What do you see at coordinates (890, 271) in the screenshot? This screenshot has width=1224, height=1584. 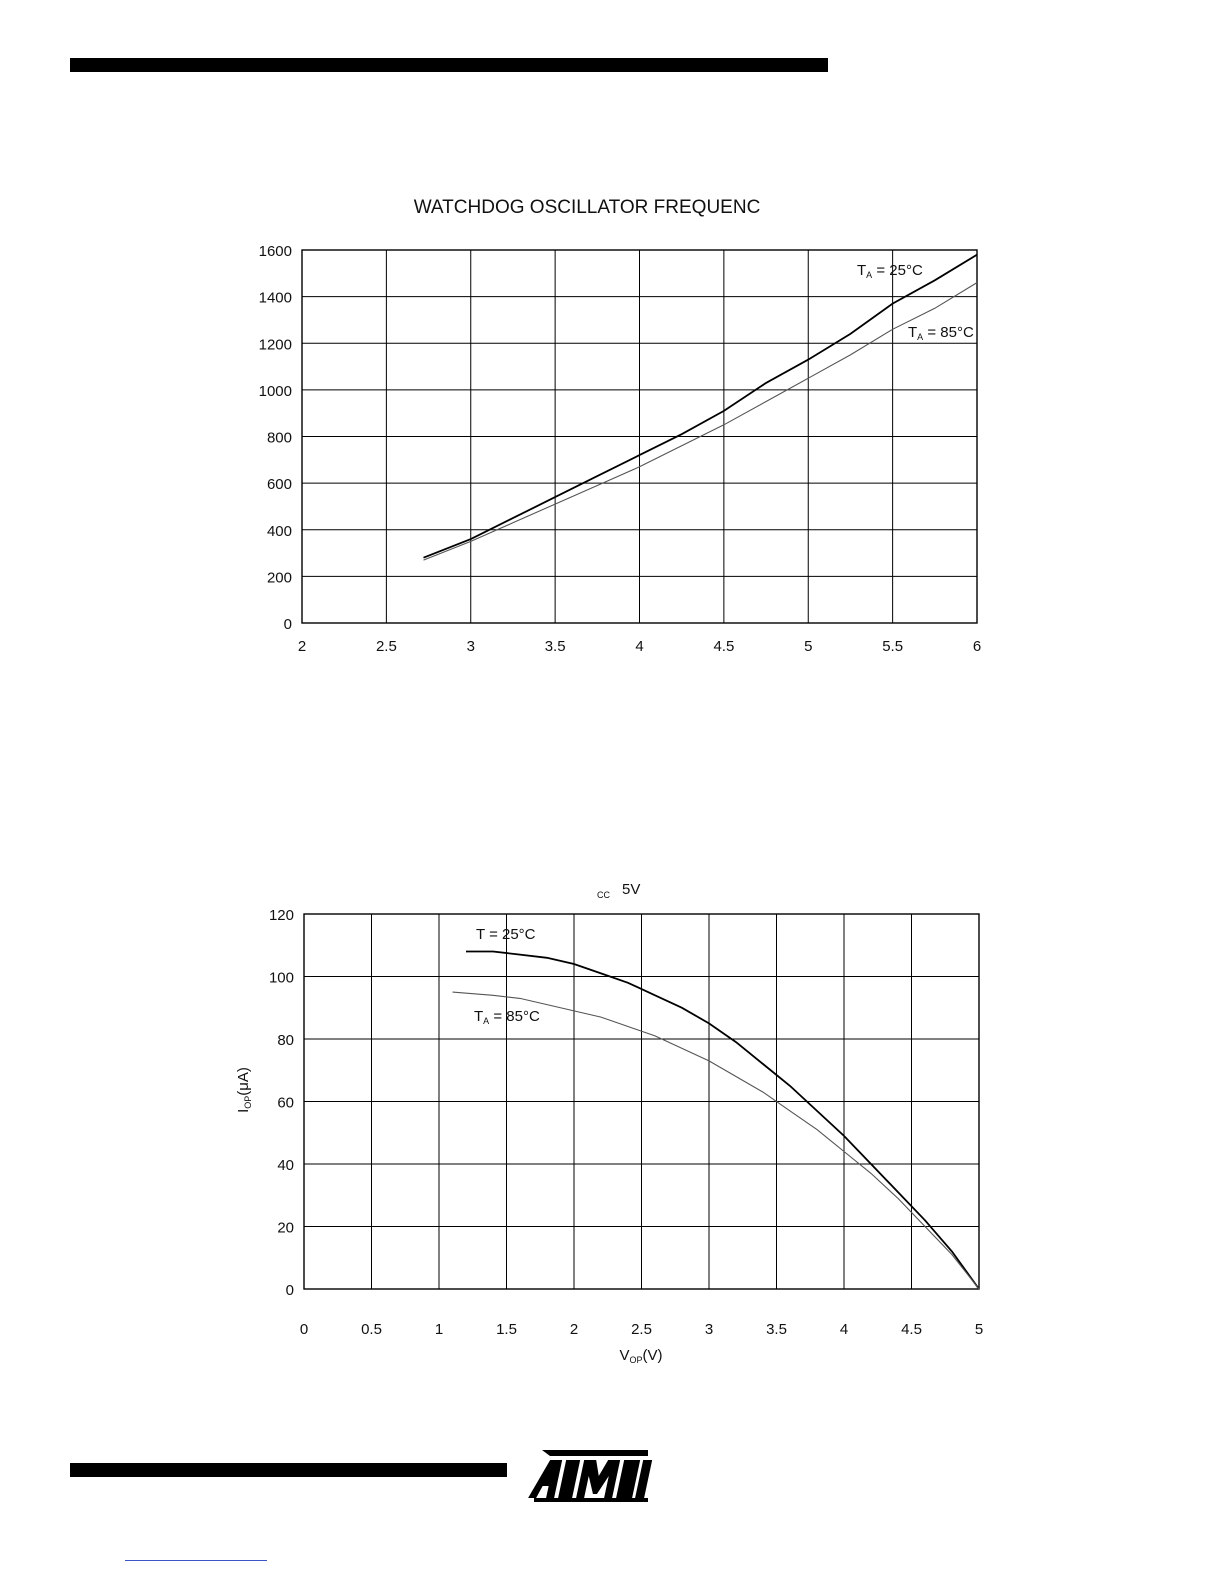 I see `series-label: TA = 25°C` at bounding box center [890, 271].